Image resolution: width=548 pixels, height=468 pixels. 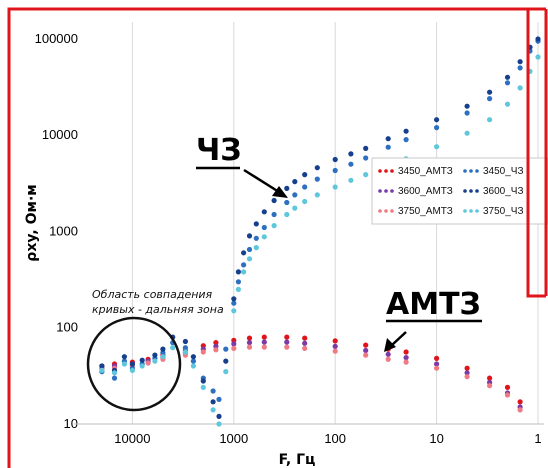 I want to click on y-tick-label: 10, so click(x=71, y=423).